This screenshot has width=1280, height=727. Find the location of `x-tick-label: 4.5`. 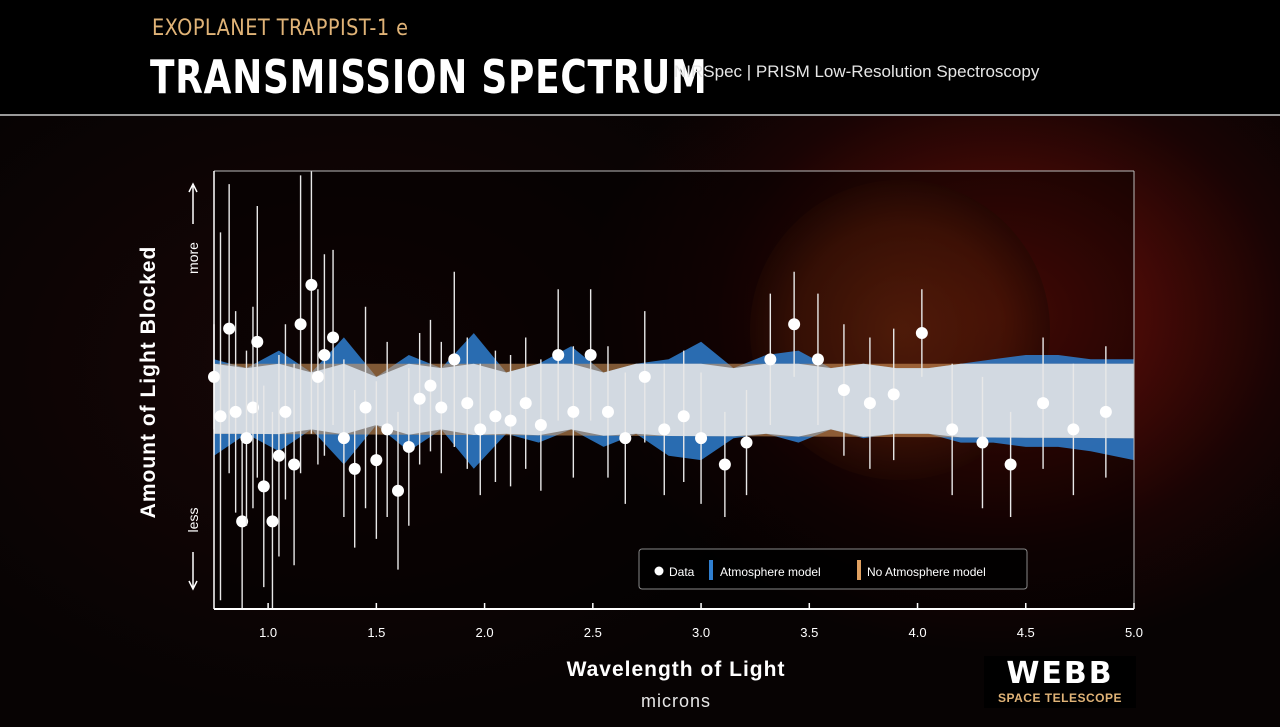

x-tick-label: 4.5 is located at coordinates (1026, 632).